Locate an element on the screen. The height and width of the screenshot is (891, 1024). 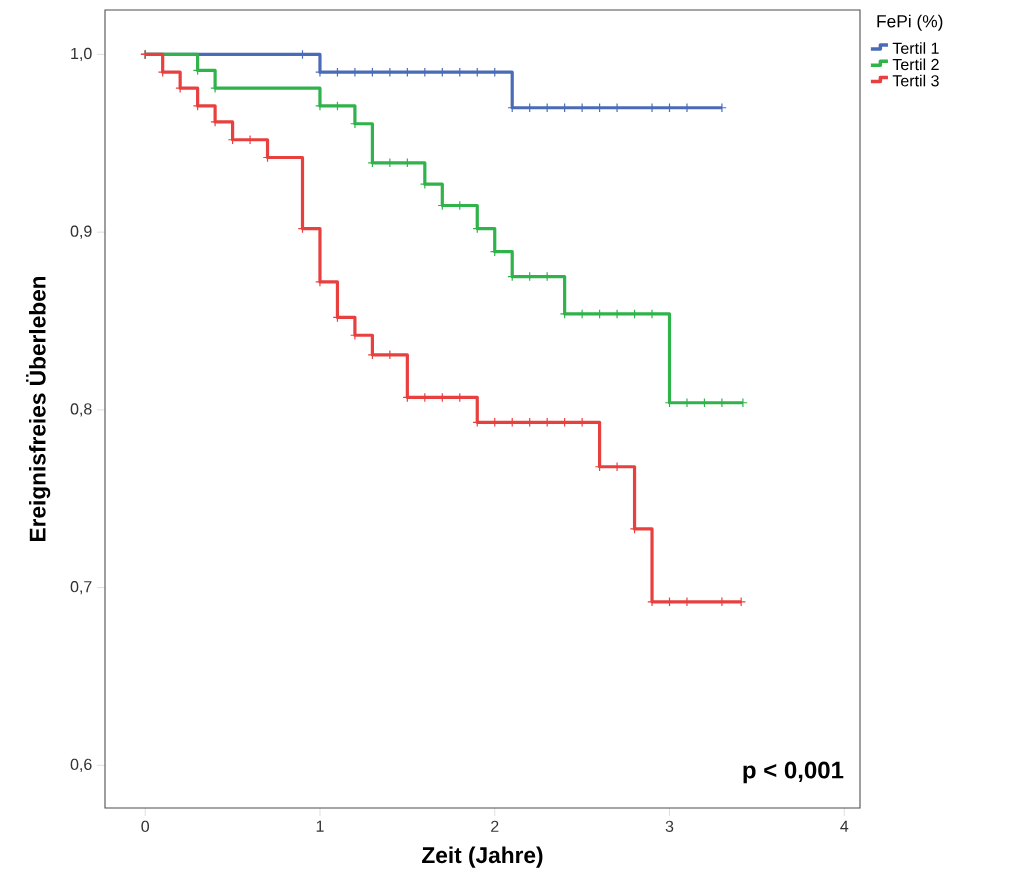
legend-label: Tertil 3 is located at coordinates (915, 80).